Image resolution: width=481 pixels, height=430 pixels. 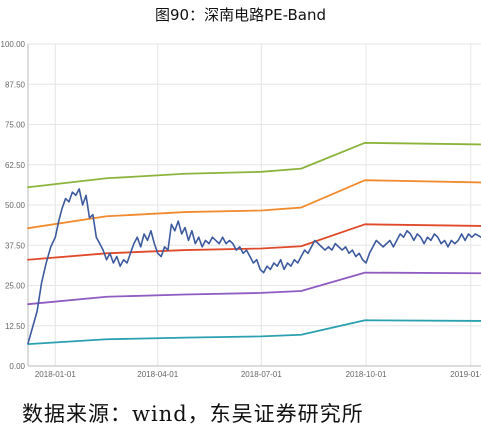 I want to click on y-tick-label: 37.50, so click(x=15, y=245).